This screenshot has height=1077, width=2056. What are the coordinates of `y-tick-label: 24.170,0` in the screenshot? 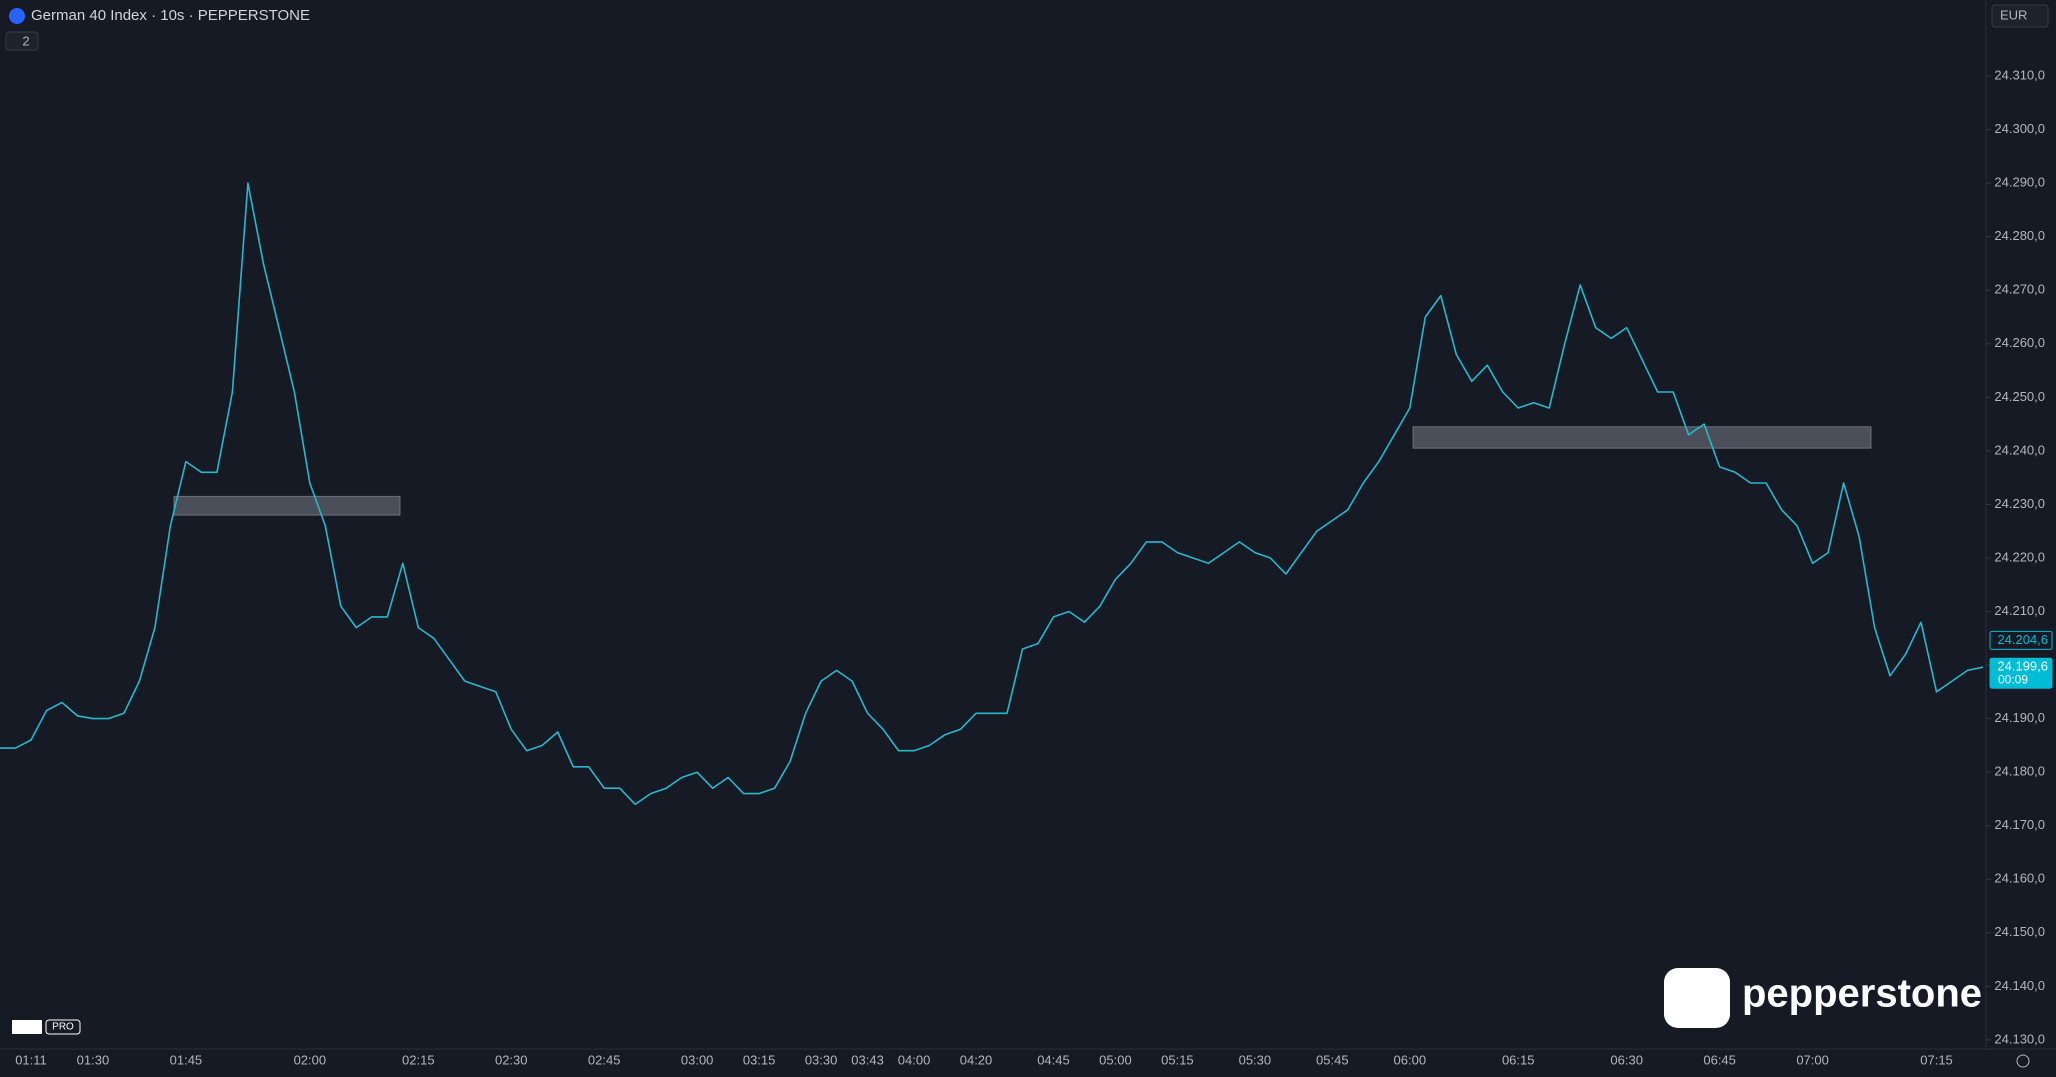 It's located at (2019, 824).